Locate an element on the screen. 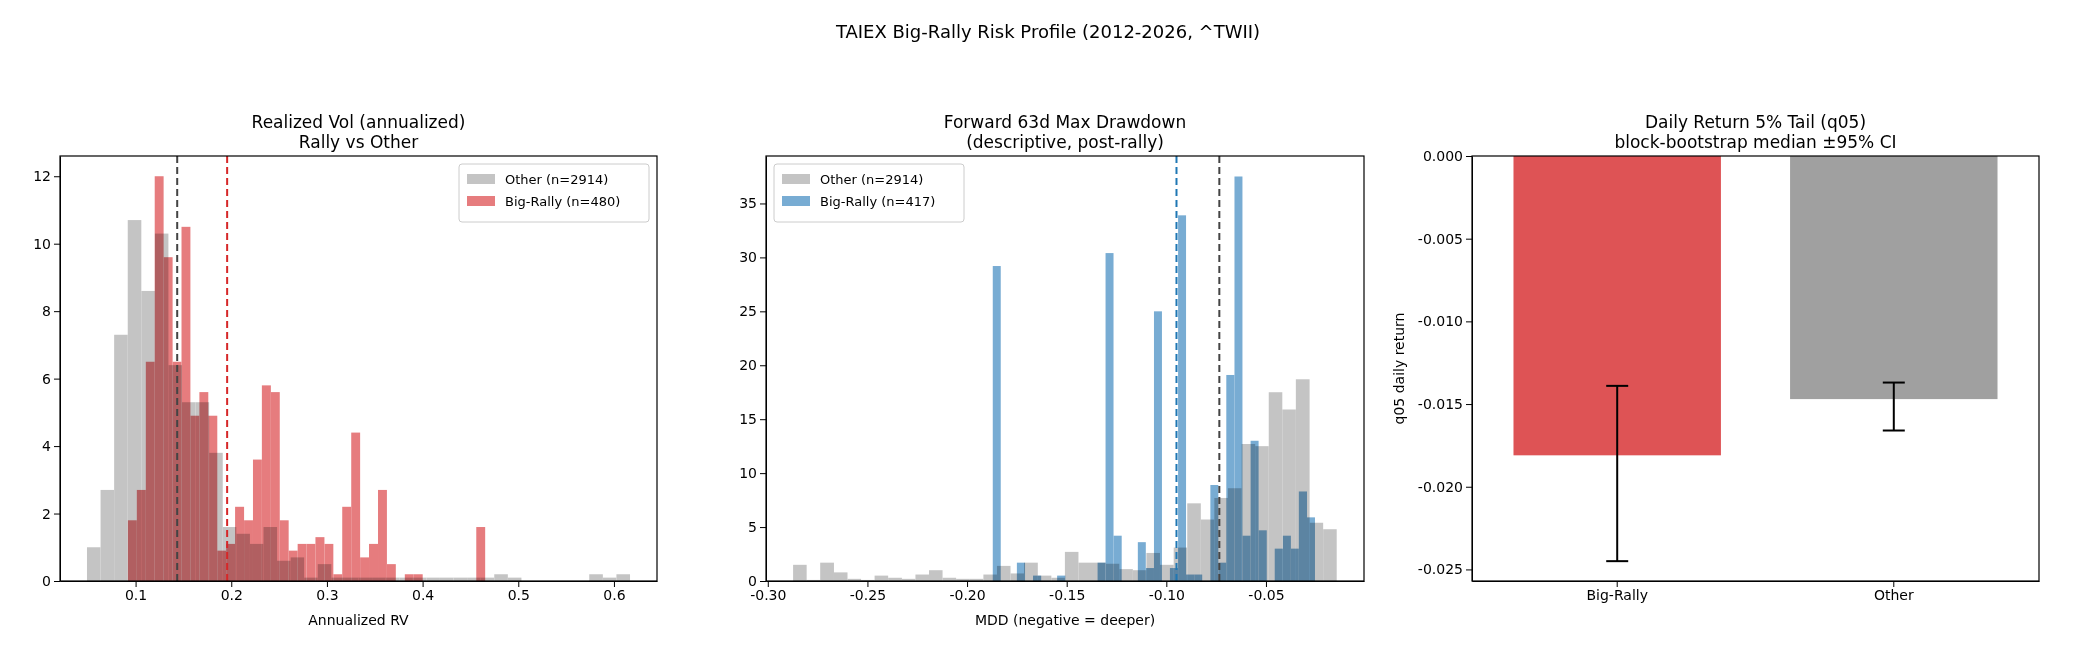 This screenshot has height=650, width=2080. x-axis-title: Annualized RV is located at coordinates (359, 620).